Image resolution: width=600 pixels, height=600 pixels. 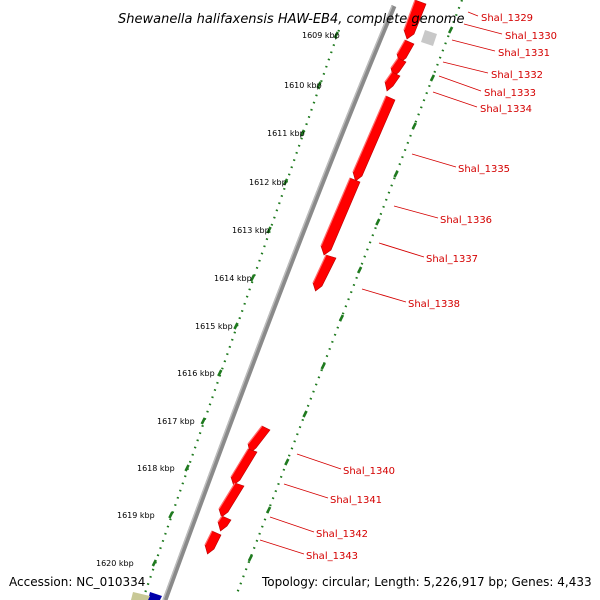 What do you see at coordinates (517, 75) in the screenshot?
I see `gene-label: Shal_1332` at bounding box center [517, 75].